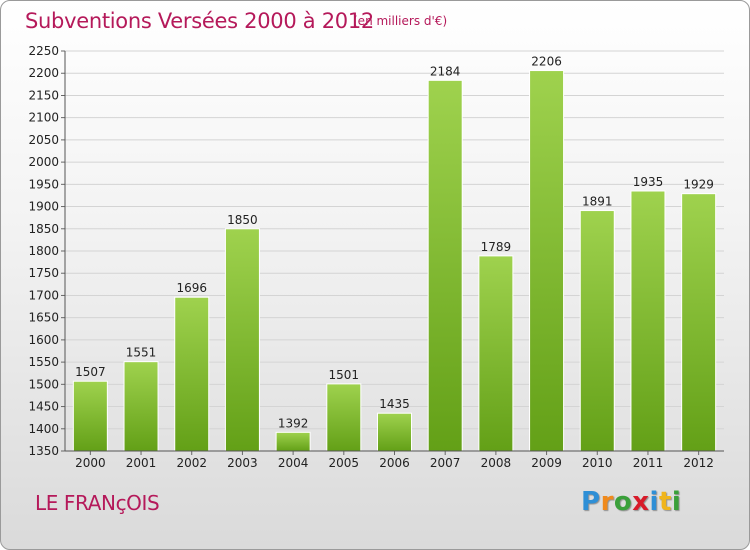 The height and width of the screenshot is (550, 750). I want to click on x-tick-label: 2004, so click(293, 463).